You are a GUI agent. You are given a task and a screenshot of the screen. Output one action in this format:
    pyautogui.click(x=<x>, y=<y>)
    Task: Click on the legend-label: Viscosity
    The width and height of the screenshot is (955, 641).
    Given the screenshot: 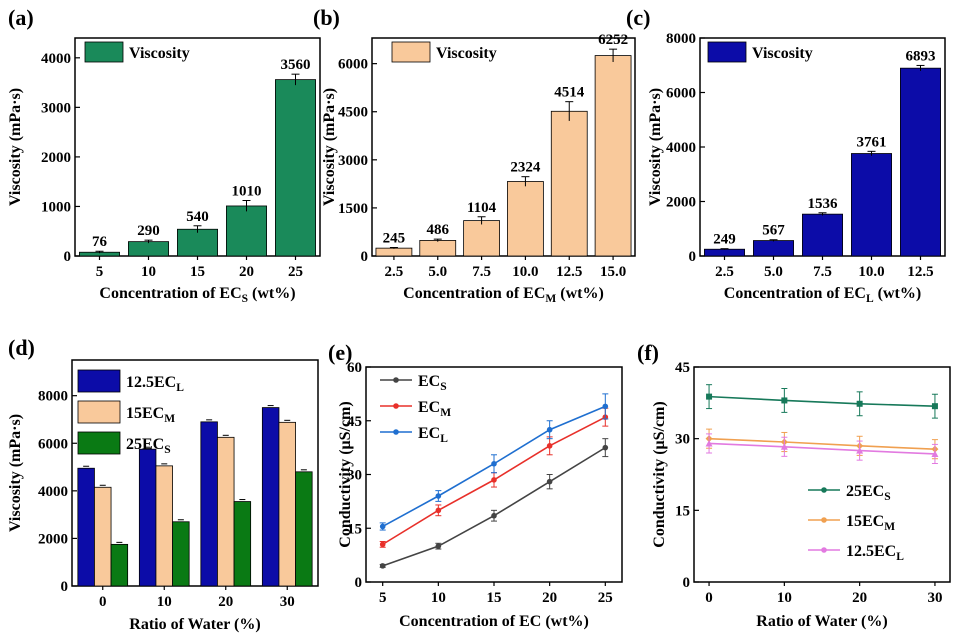 What is the action you would take?
    pyautogui.click(x=782, y=53)
    